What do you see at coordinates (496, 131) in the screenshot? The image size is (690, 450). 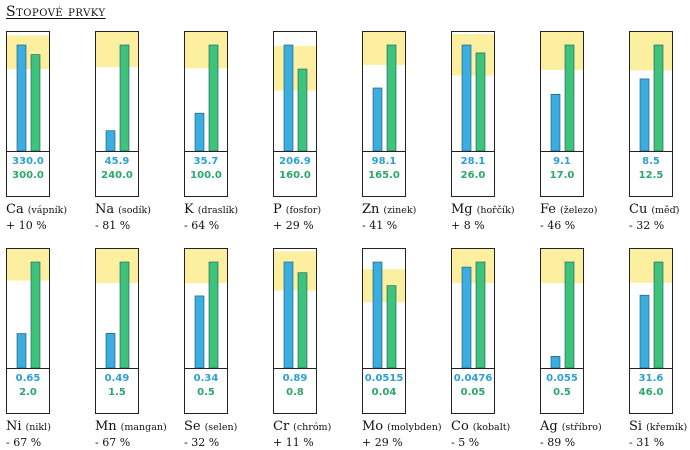 I see `element-card-mg: 28.1 26.0 Mg (hořčík) + 8 %` at bounding box center [496, 131].